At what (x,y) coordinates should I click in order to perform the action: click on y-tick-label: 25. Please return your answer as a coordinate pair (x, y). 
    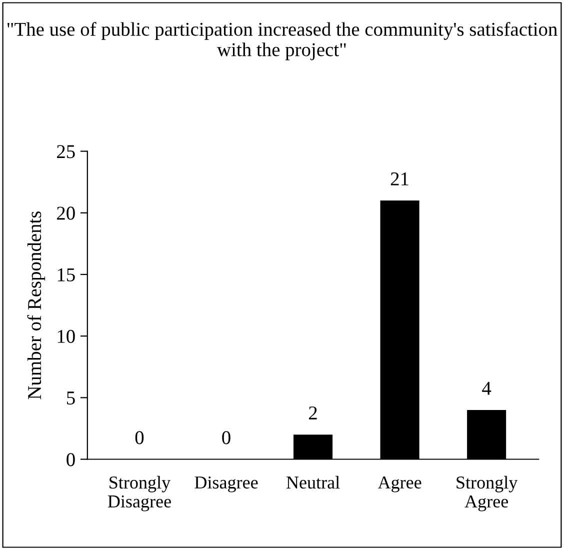
    Looking at the image, I should click on (66, 151).